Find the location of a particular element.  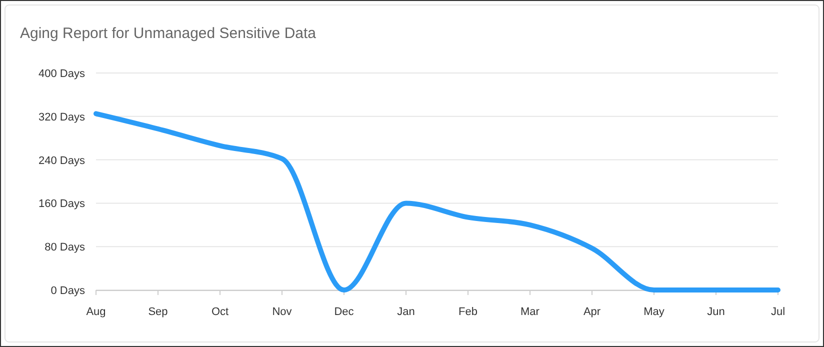

y-tick-label: 400 Days is located at coordinates (62, 74).